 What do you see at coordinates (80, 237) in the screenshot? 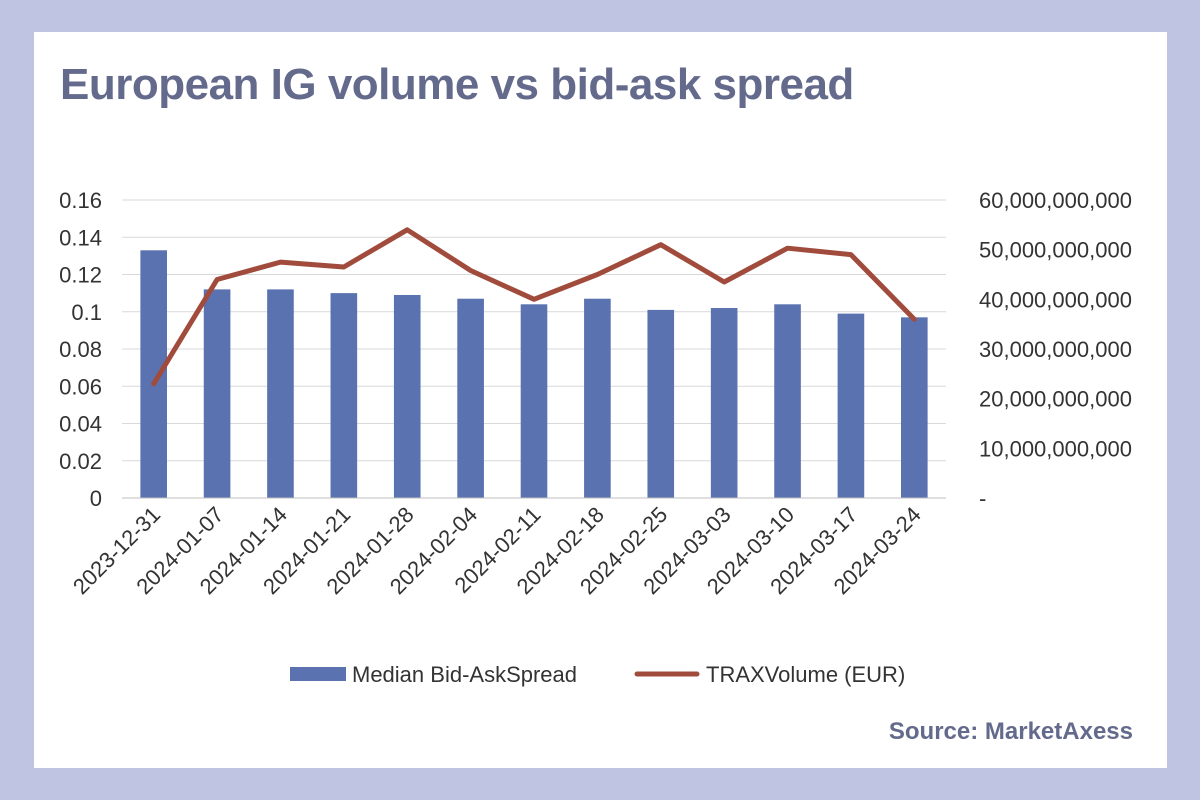
I see `y-left-tick-label: 0.14` at bounding box center [80, 237].